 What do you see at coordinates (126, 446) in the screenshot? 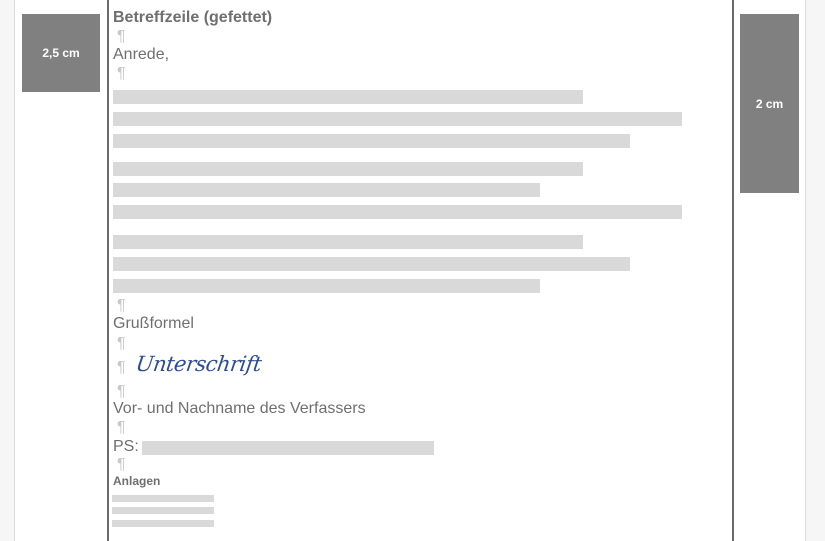
I see `ps-label: PS:` at bounding box center [126, 446].